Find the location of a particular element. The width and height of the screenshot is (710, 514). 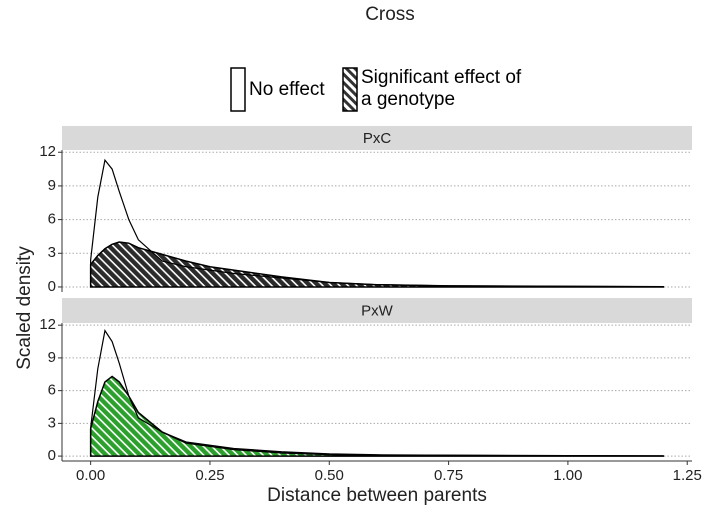

x-tick-label: 0.50 is located at coordinates (329, 475).